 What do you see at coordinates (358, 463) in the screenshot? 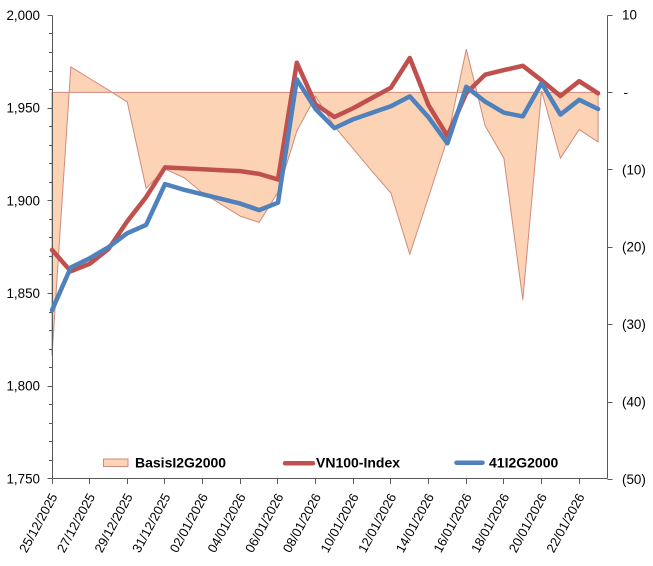
I see `svg-text: VN100-Index` at bounding box center [358, 463].